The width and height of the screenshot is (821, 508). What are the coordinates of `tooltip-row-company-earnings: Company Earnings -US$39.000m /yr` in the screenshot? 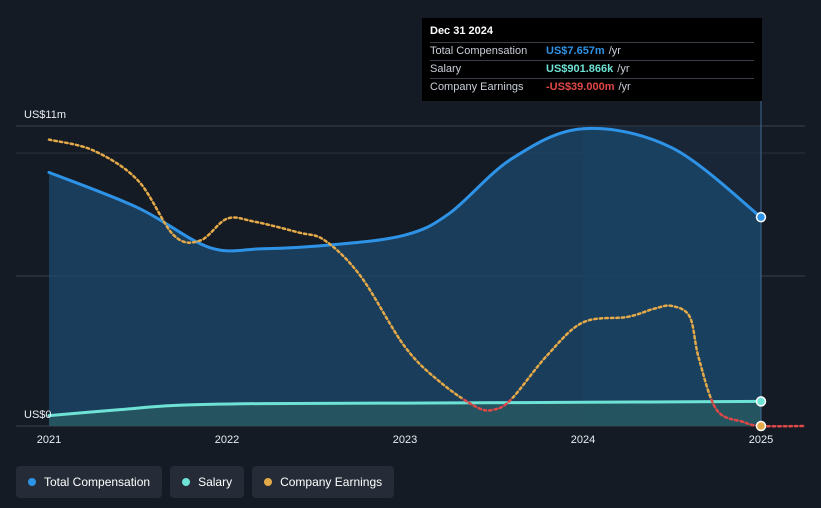 It's located at (592, 87).